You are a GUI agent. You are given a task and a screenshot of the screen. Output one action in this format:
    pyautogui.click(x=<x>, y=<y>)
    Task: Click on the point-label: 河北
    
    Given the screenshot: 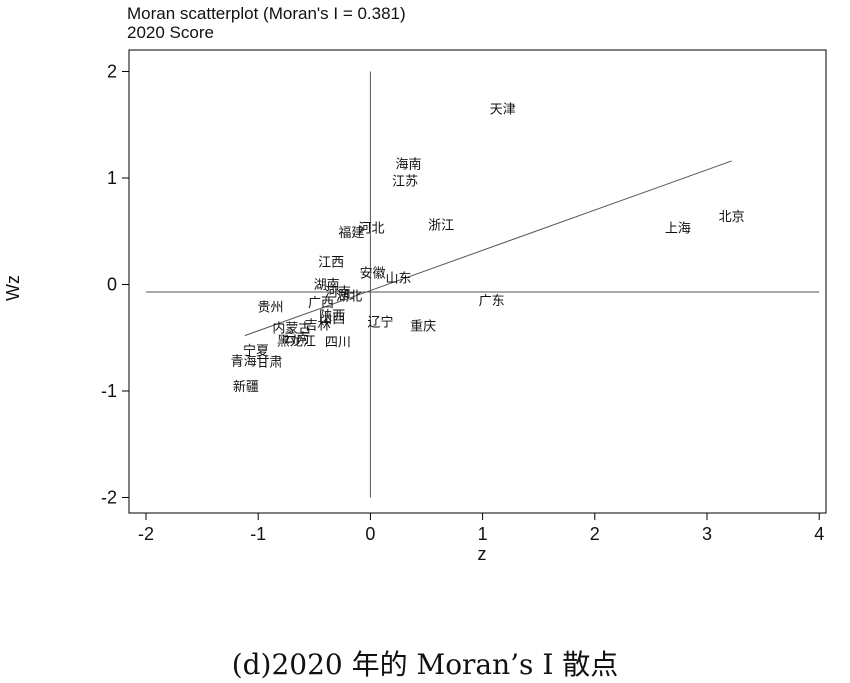 What is the action you would take?
    pyautogui.click(x=372, y=229)
    